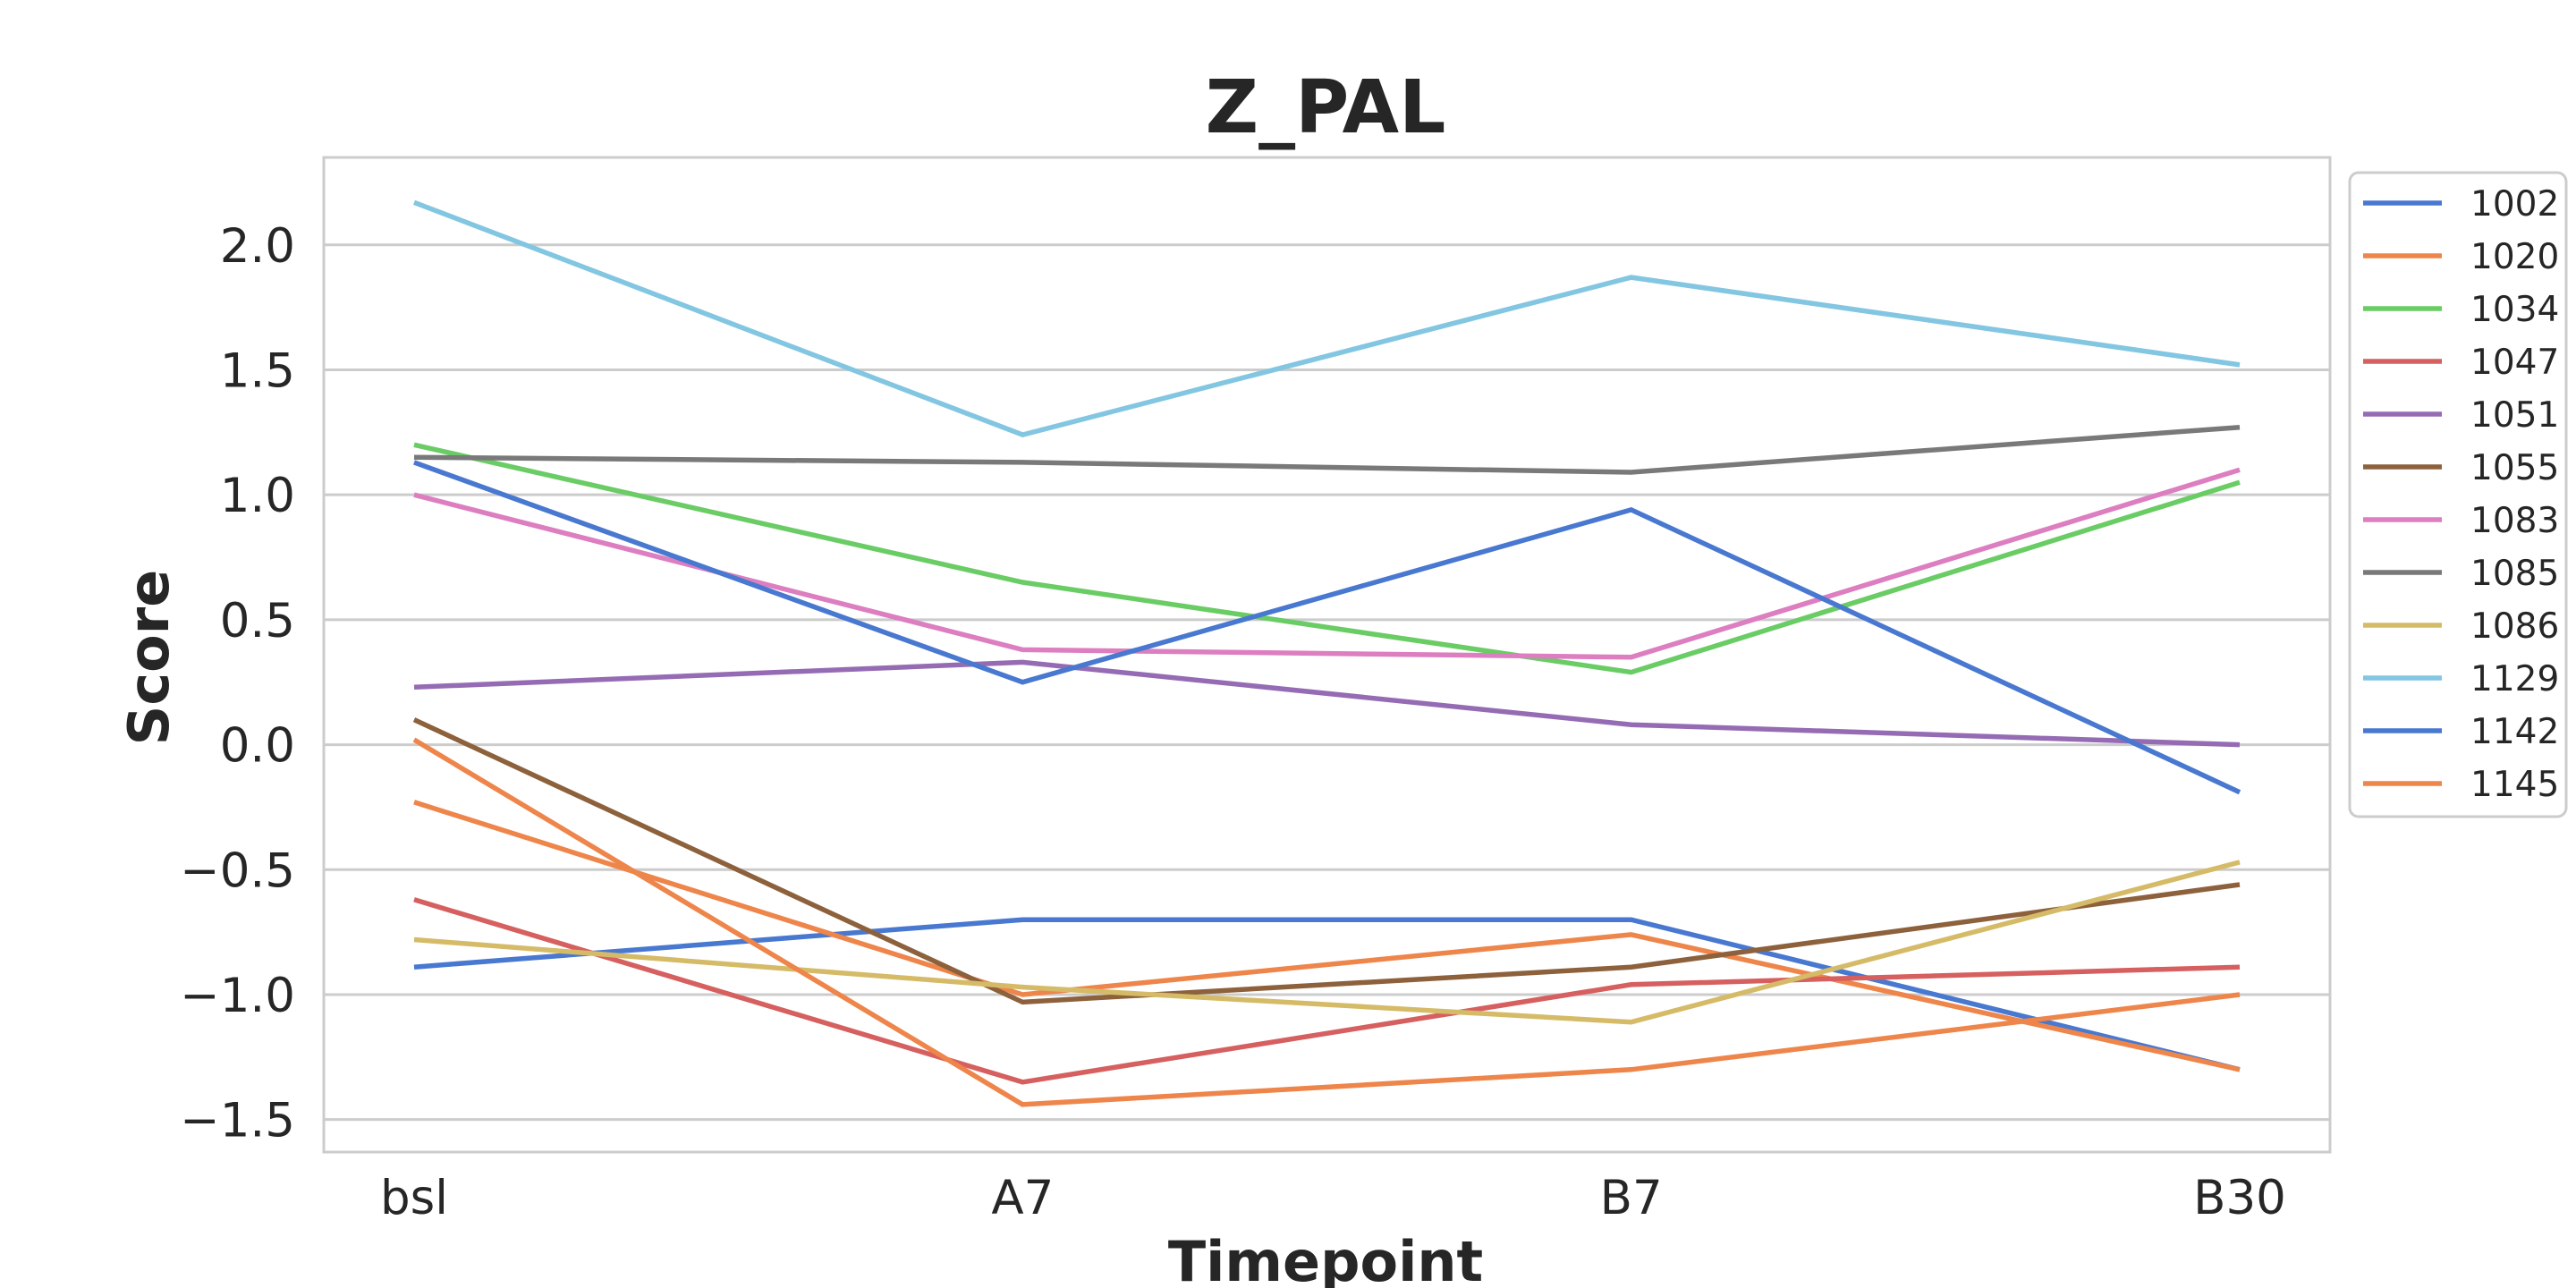  I want to click on legend-label-1085: 1085, so click(2514, 574).